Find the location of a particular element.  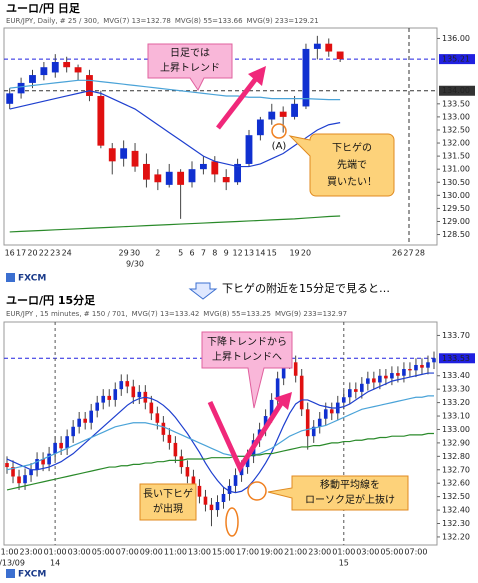

annotation: が出現 is located at coordinates (168, 508).